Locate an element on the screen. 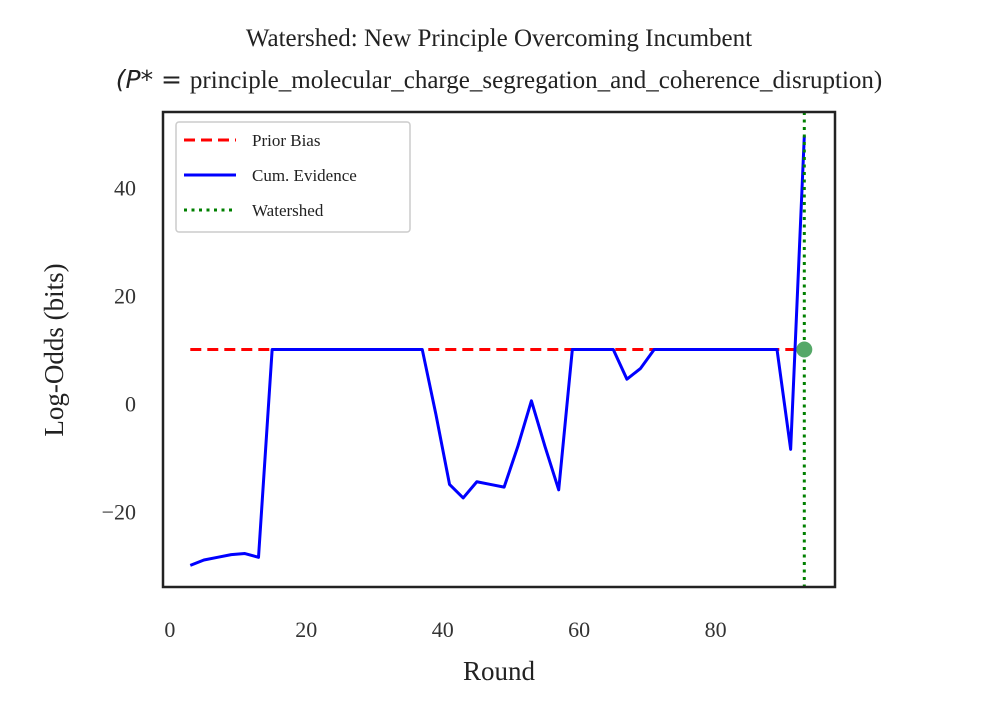 The width and height of the screenshot is (998, 713). legend-box is located at coordinates (293, 177).